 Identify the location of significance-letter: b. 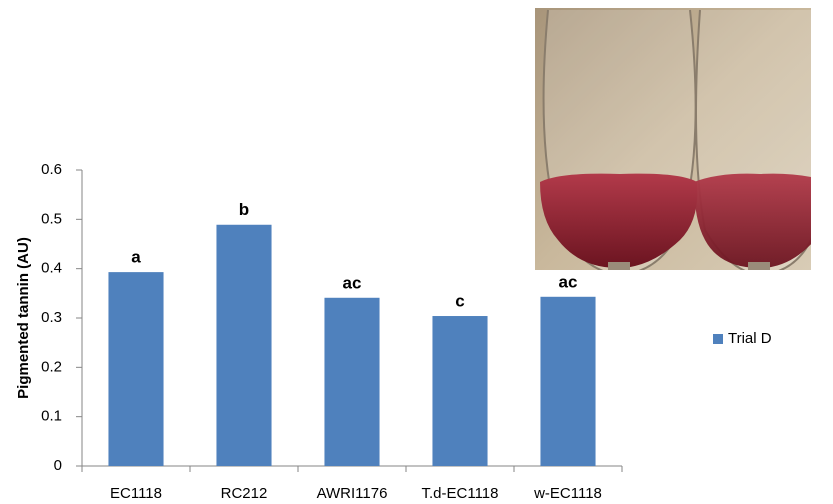
(244, 209).